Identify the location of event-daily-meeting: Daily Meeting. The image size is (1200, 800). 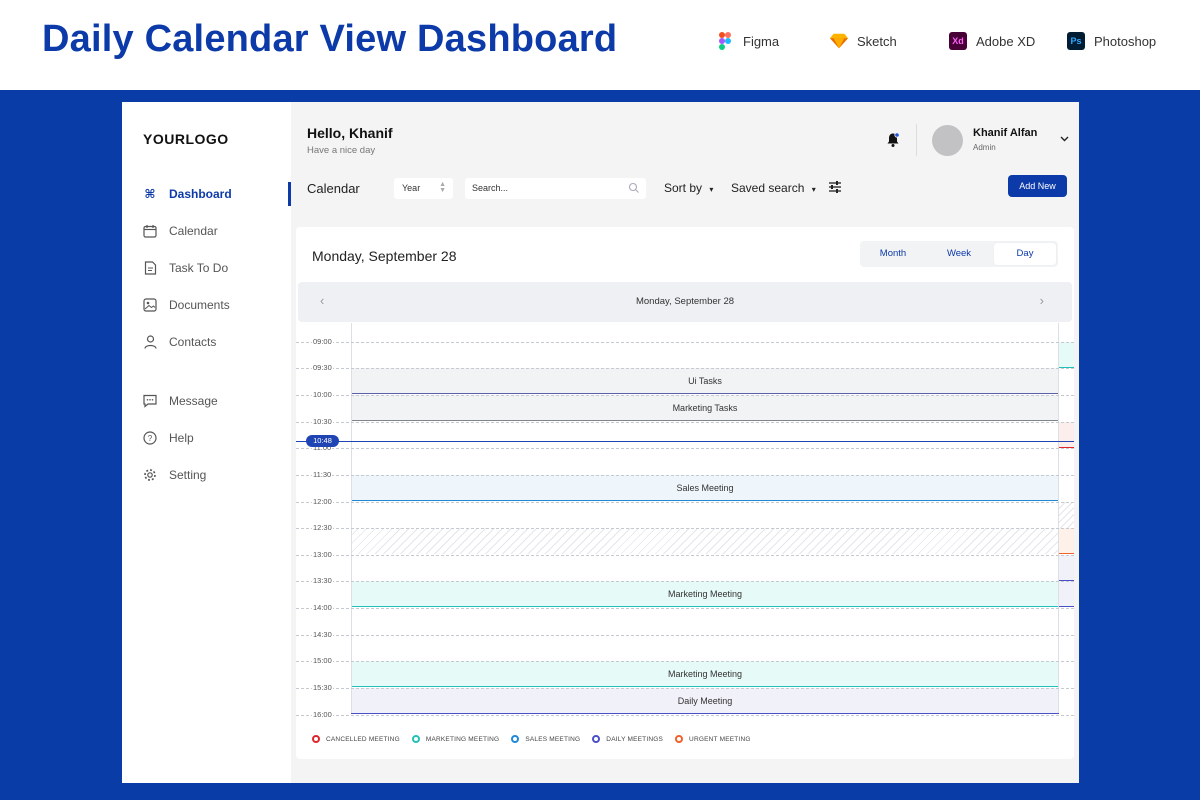
(705, 701).